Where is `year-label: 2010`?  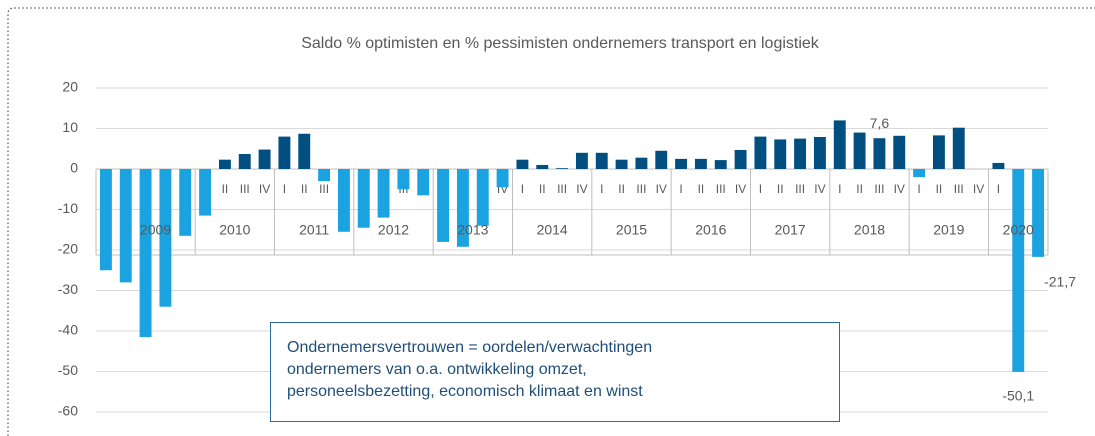
year-label: 2010 is located at coordinates (234, 230).